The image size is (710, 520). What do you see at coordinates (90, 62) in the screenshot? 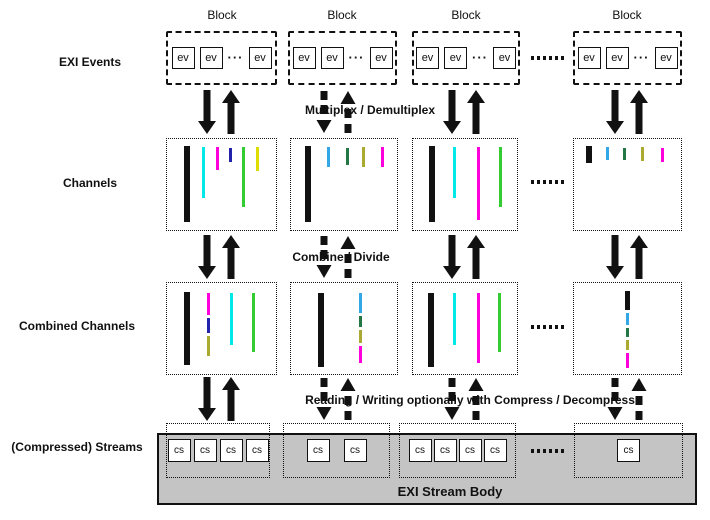
I see `row-label-exi-events: EXI Events` at bounding box center [90, 62].